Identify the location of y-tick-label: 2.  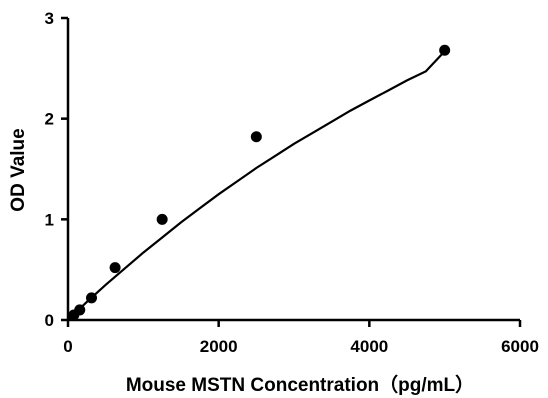
(49, 119).